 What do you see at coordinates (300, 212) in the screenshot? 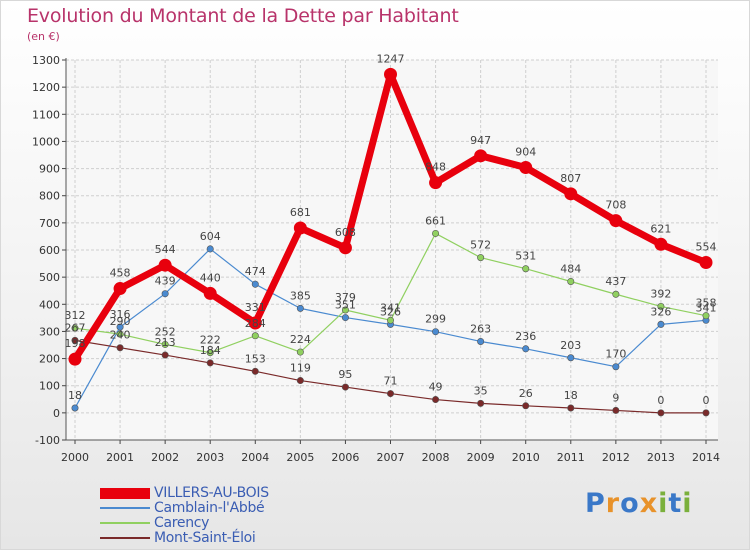
I see `data-label: 681` at bounding box center [300, 212].